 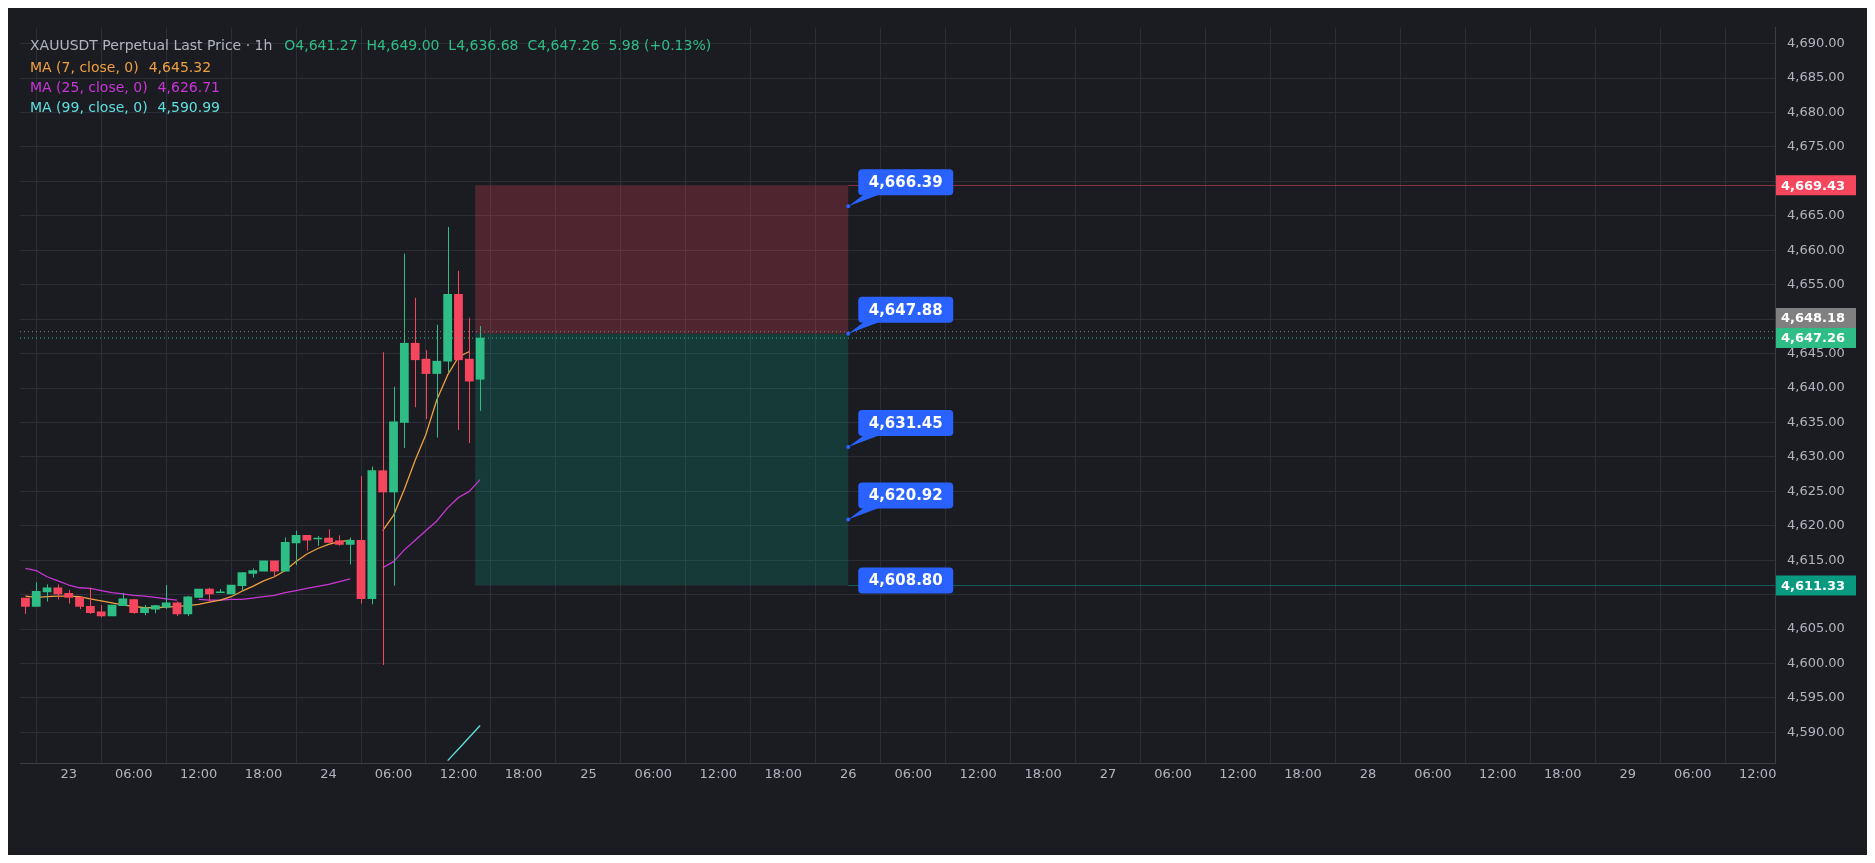 What do you see at coordinates (848, 773) in the screenshot?
I see `x-tick-label: 26` at bounding box center [848, 773].